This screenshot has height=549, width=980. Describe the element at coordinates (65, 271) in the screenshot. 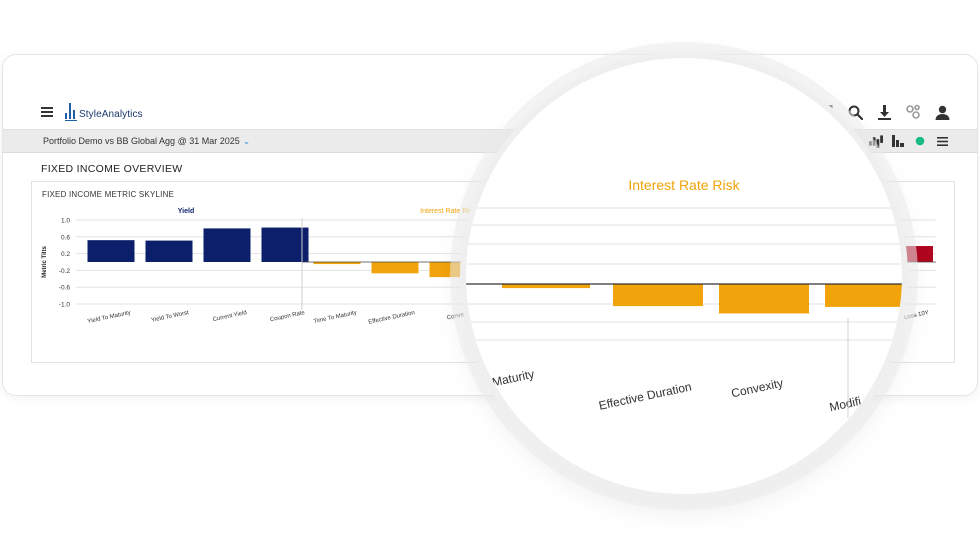

I see `y-tick-label: -0.2` at that location.